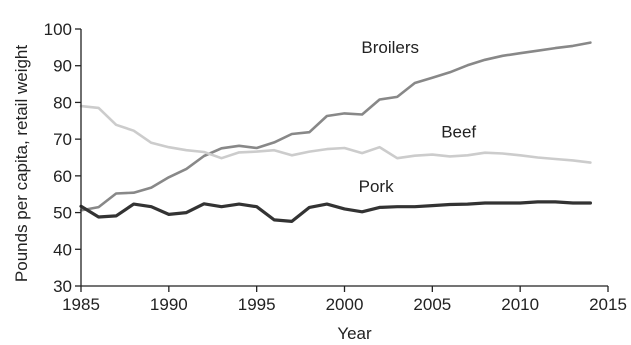 This screenshot has width=631, height=345. Describe the element at coordinates (62, 249) in the screenshot. I see `y-tick-label: 40` at that location.